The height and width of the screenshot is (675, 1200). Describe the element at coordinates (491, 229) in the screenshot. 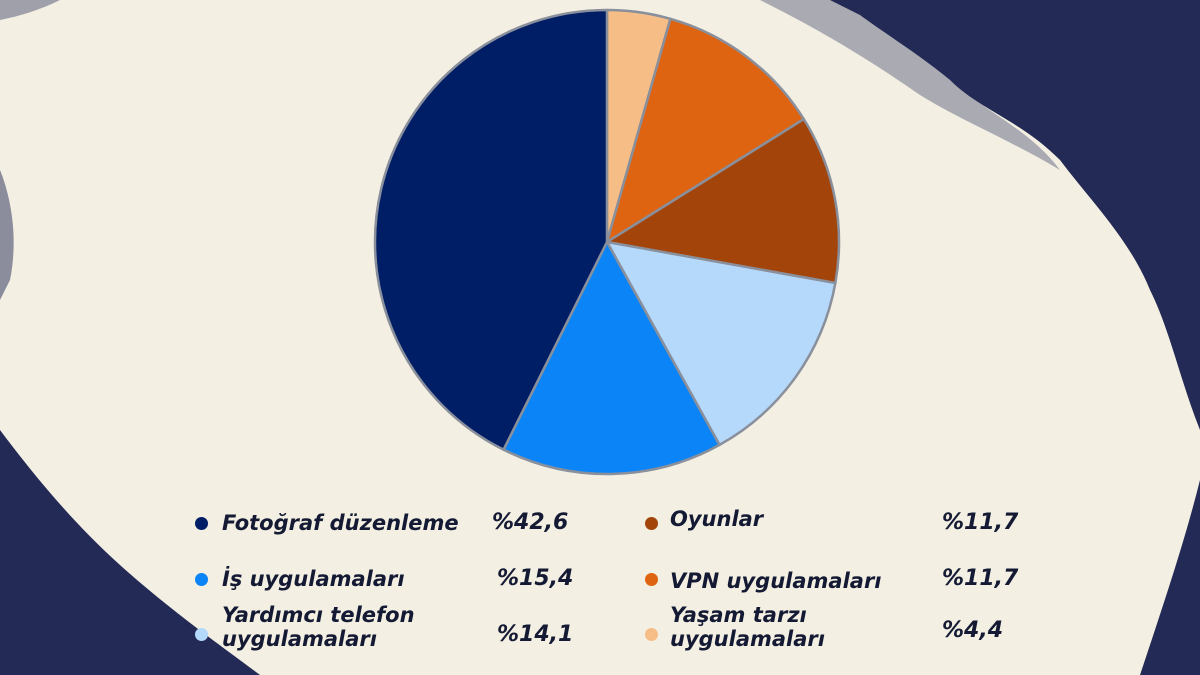

I see `slice-photo-editing` at that location.